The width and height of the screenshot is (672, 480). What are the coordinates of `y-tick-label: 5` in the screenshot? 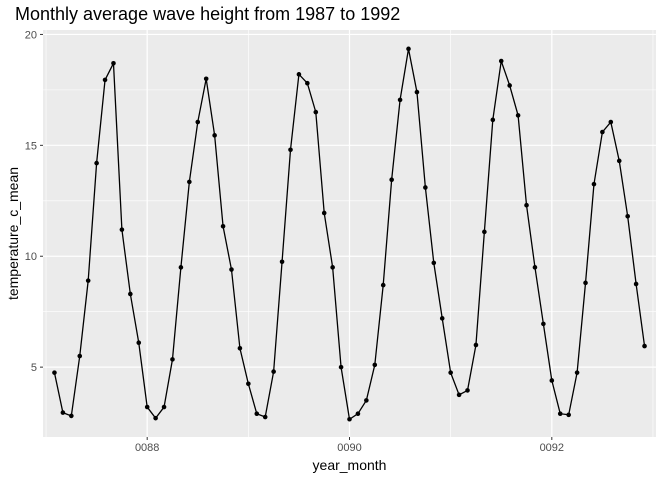 It's located at (34, 368).